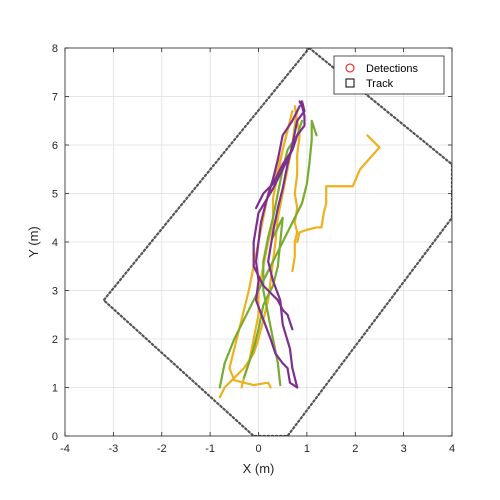  I want to click on x-tick-label: 2, so click(355, 449).